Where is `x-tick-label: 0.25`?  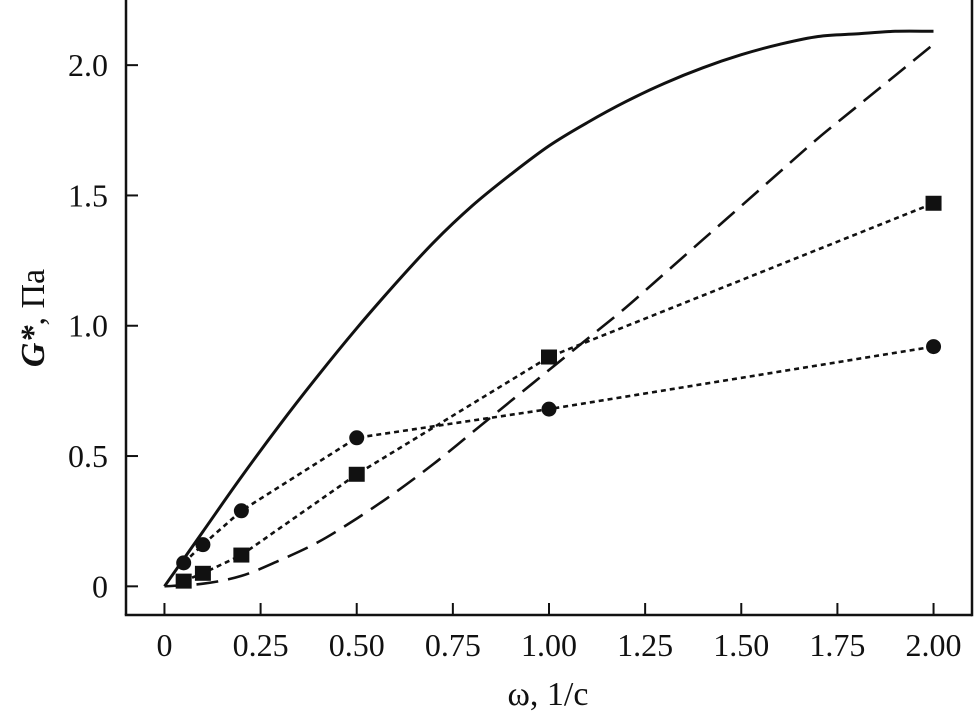 x-tick-label: 0.25 is located at coordinates (261, 645).